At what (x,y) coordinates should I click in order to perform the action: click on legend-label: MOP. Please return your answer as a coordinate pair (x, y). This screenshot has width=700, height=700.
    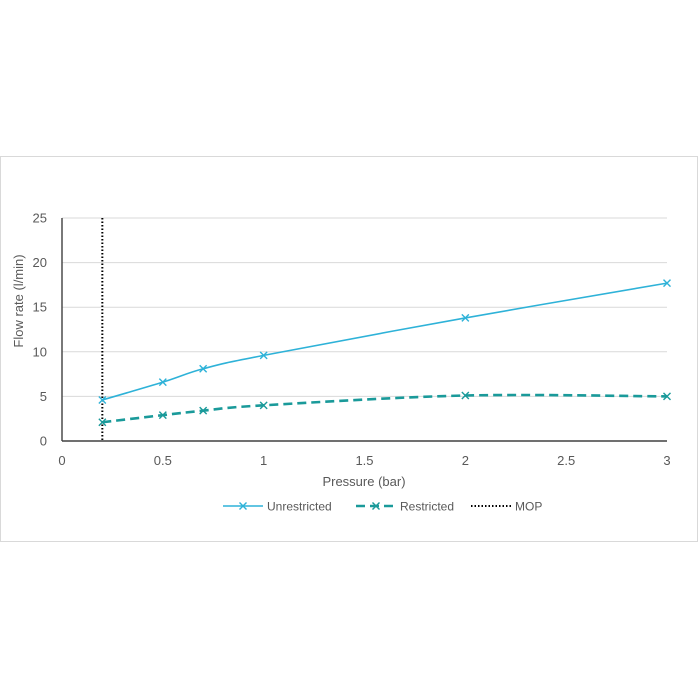
    Looking at the image, I should click on (528, 507).